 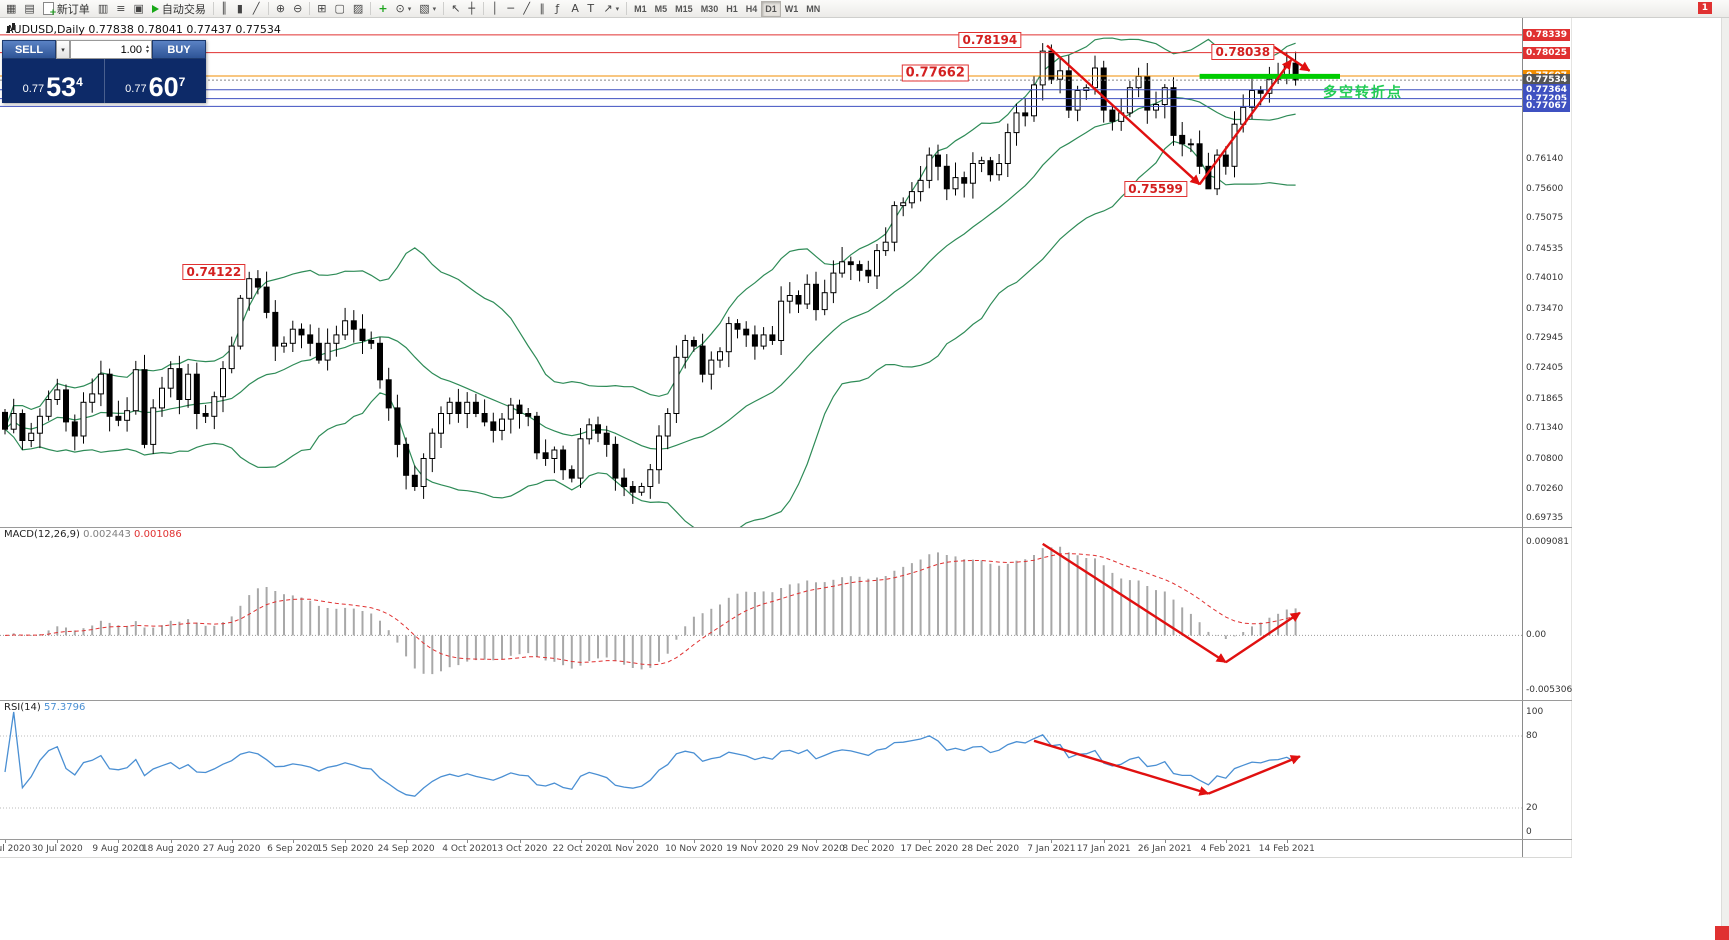 What do you see at coordinates (771, 8) in the screenshot?
I see `tf-d1: D1` at bounding box center [771, 8].